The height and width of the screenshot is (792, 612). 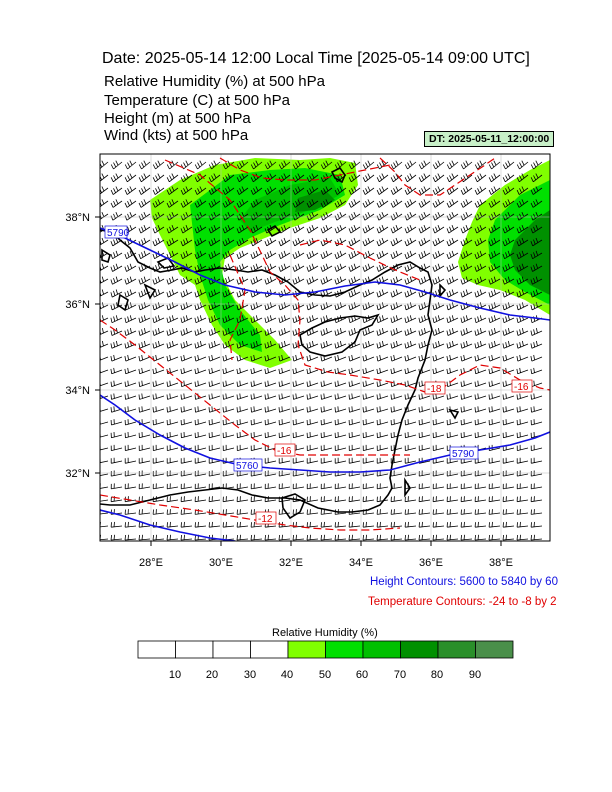 What do you see at coordinates (118, 233) in the screenshot?
I see `height-label-3: 5790` at bounding box center [118, 233].